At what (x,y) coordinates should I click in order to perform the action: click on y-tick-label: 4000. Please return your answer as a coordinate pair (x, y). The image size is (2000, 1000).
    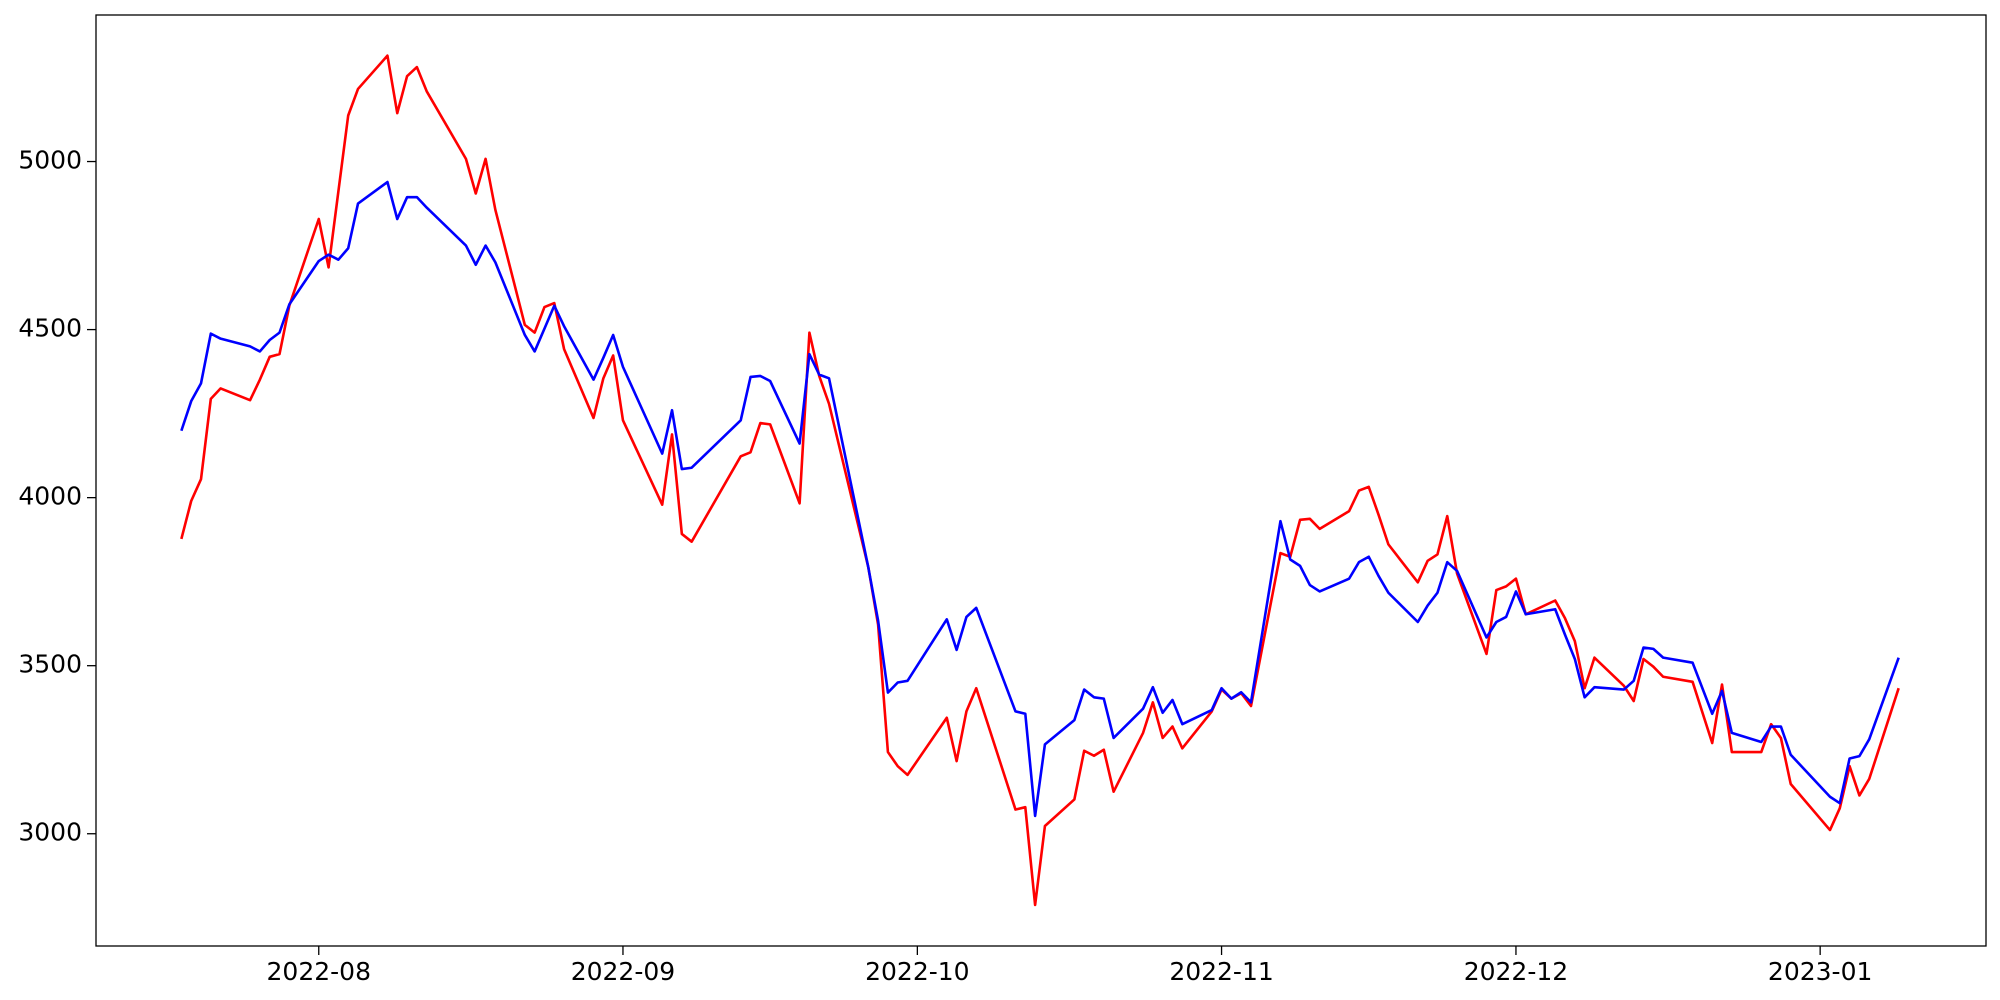
    Looking at the image, I should click on (50, 496).